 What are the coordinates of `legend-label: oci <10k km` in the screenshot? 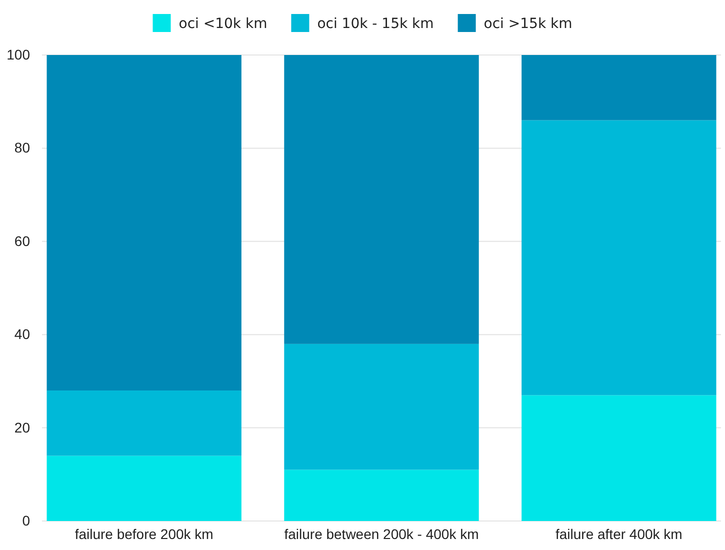 It's located at (223, 24).